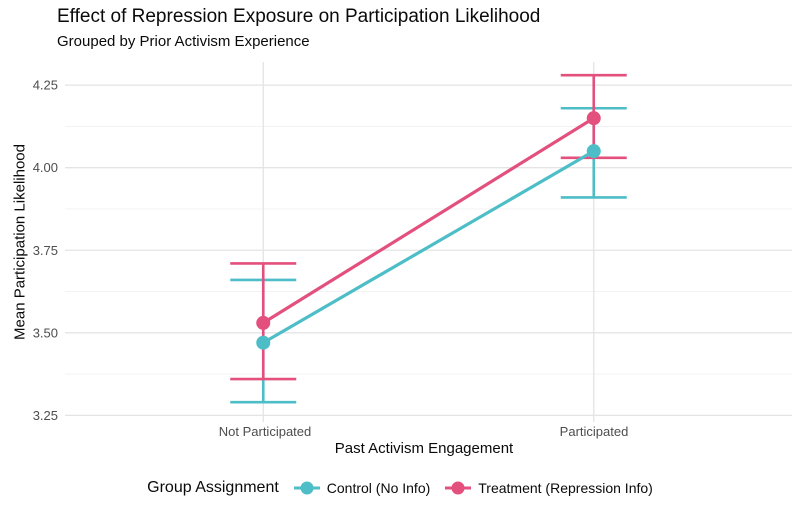  Describe the element at coordinates (45, 85) in the screenshot. I see `y-tick-label: 4.25` at that location.